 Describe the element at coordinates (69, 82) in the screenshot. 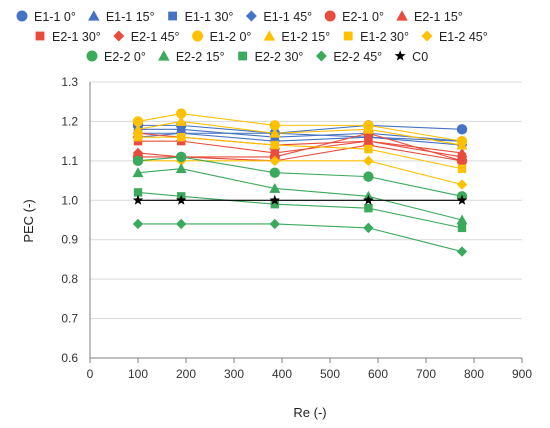

I see `y-tick-label-7: 1.3` at that location.